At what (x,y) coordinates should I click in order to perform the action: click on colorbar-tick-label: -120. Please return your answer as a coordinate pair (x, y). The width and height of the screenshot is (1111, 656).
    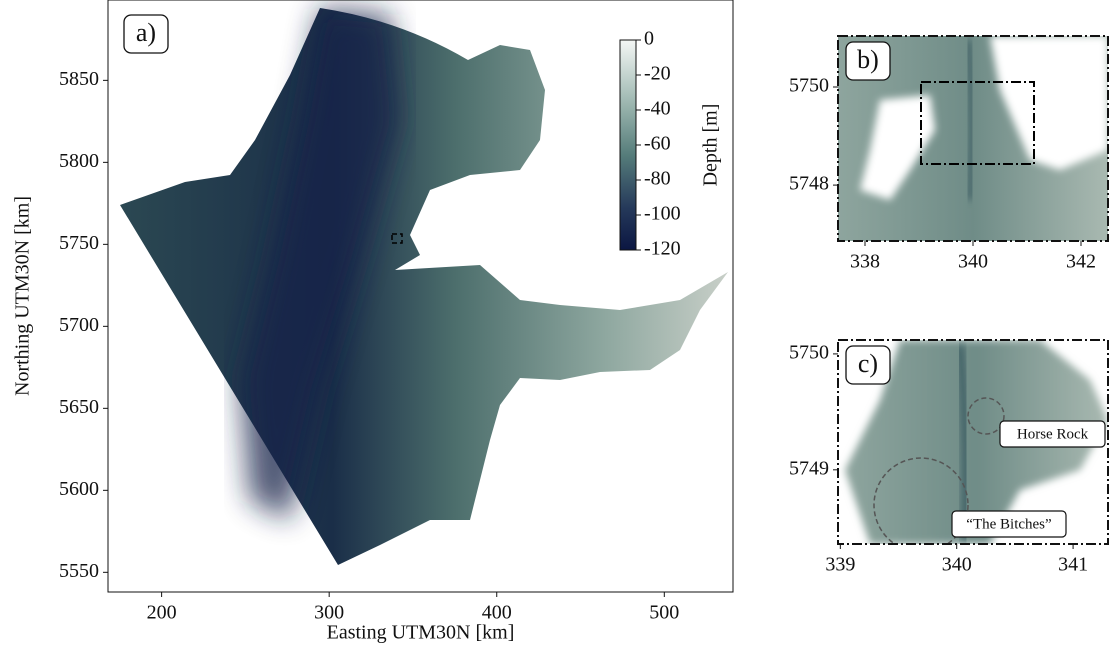
    Looking at the image, I should click on (662, 249).